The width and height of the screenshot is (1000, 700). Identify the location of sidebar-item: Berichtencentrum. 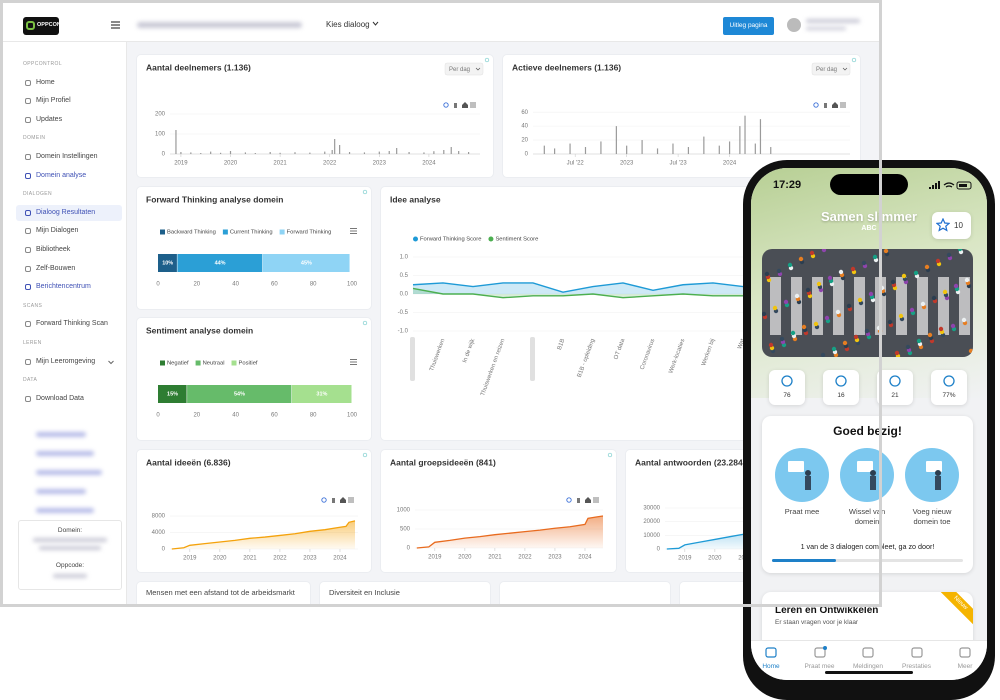
(69, 287).